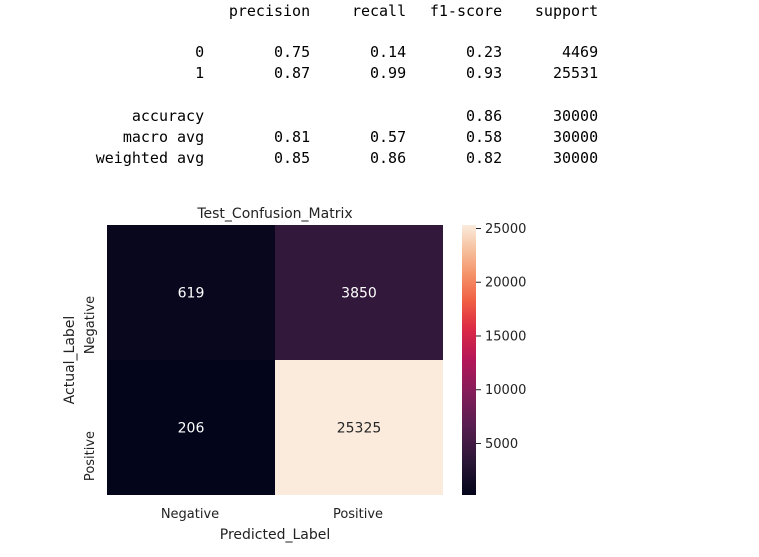  What do you see at coordinates (388, 73) in the screenshot?
I see `report-cell-recall: 0.99` at bounding box center [388, 73].